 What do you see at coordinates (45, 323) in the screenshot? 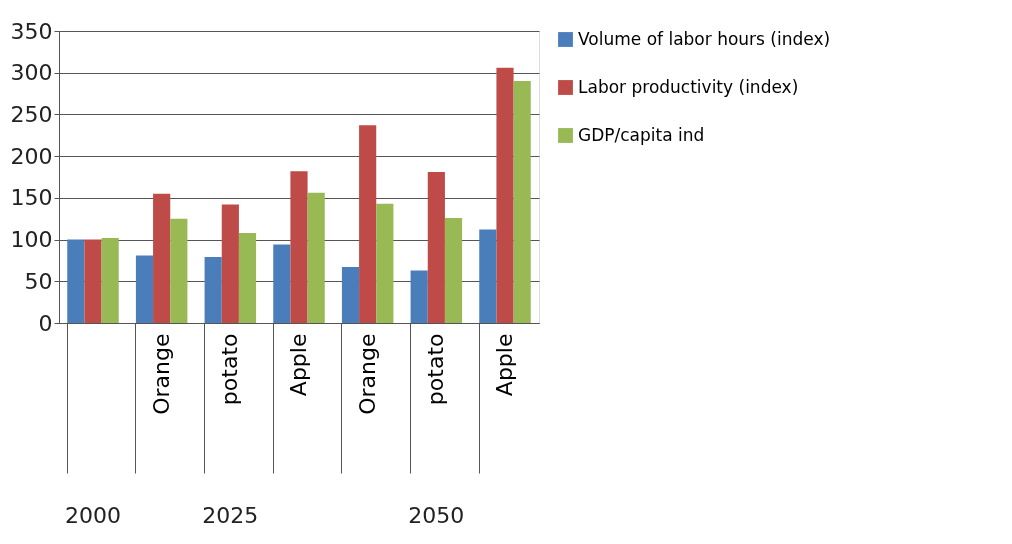
I see `y-tick-label: 0` at bounding box center [45, 323].